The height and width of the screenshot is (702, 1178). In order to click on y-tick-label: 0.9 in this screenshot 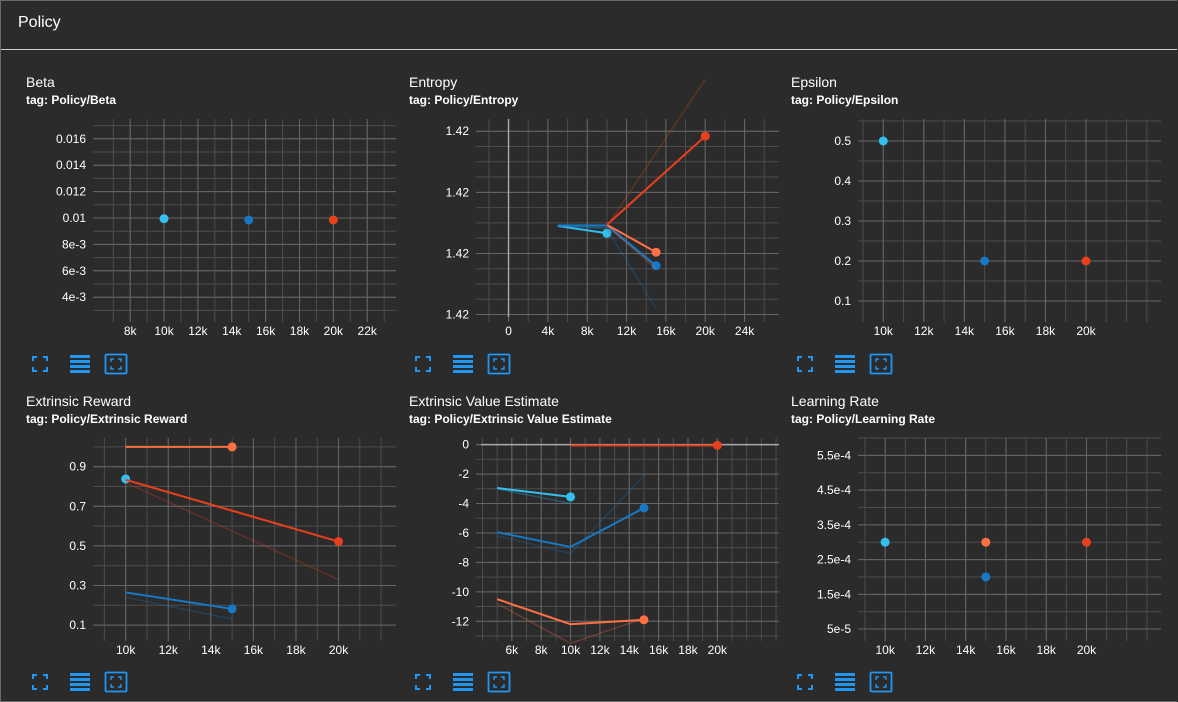, I will do `click(77, 467)`.